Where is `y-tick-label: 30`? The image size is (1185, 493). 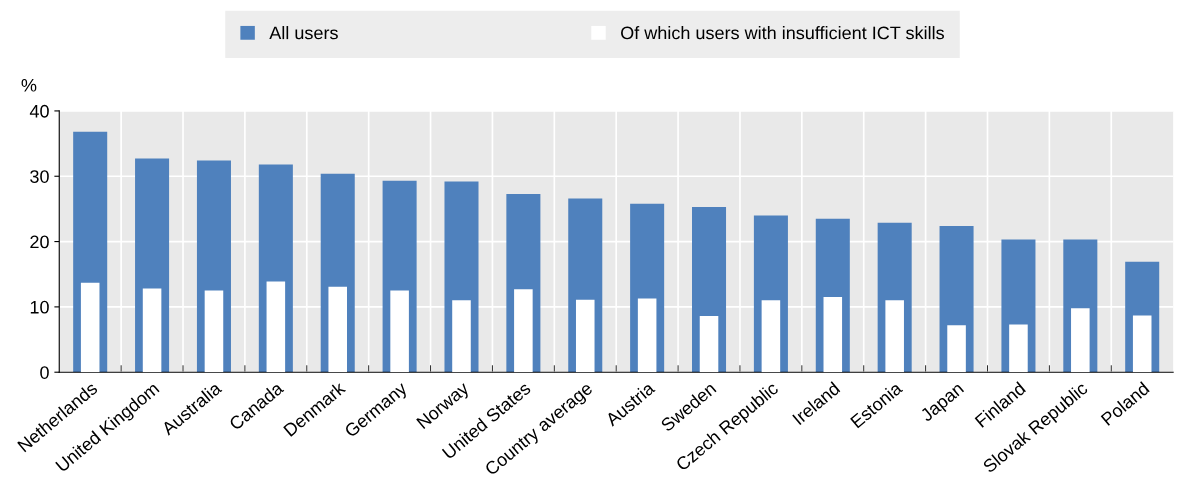 y-tick-label: 30 is located at coordinates (39, 176).